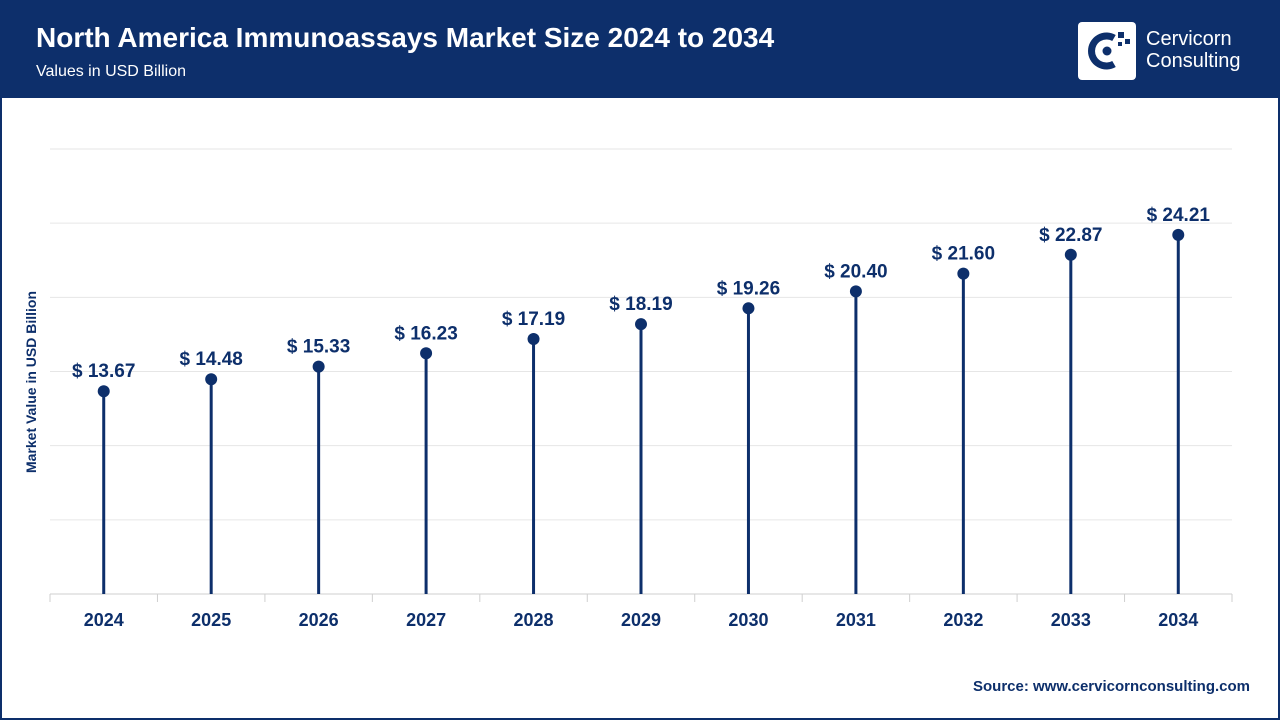 The width and height of the screenshot is (1280, 720). Describe the element at coordinates (641, 620) in the screenshot. I see `x-tick-label: 2029` at that location.